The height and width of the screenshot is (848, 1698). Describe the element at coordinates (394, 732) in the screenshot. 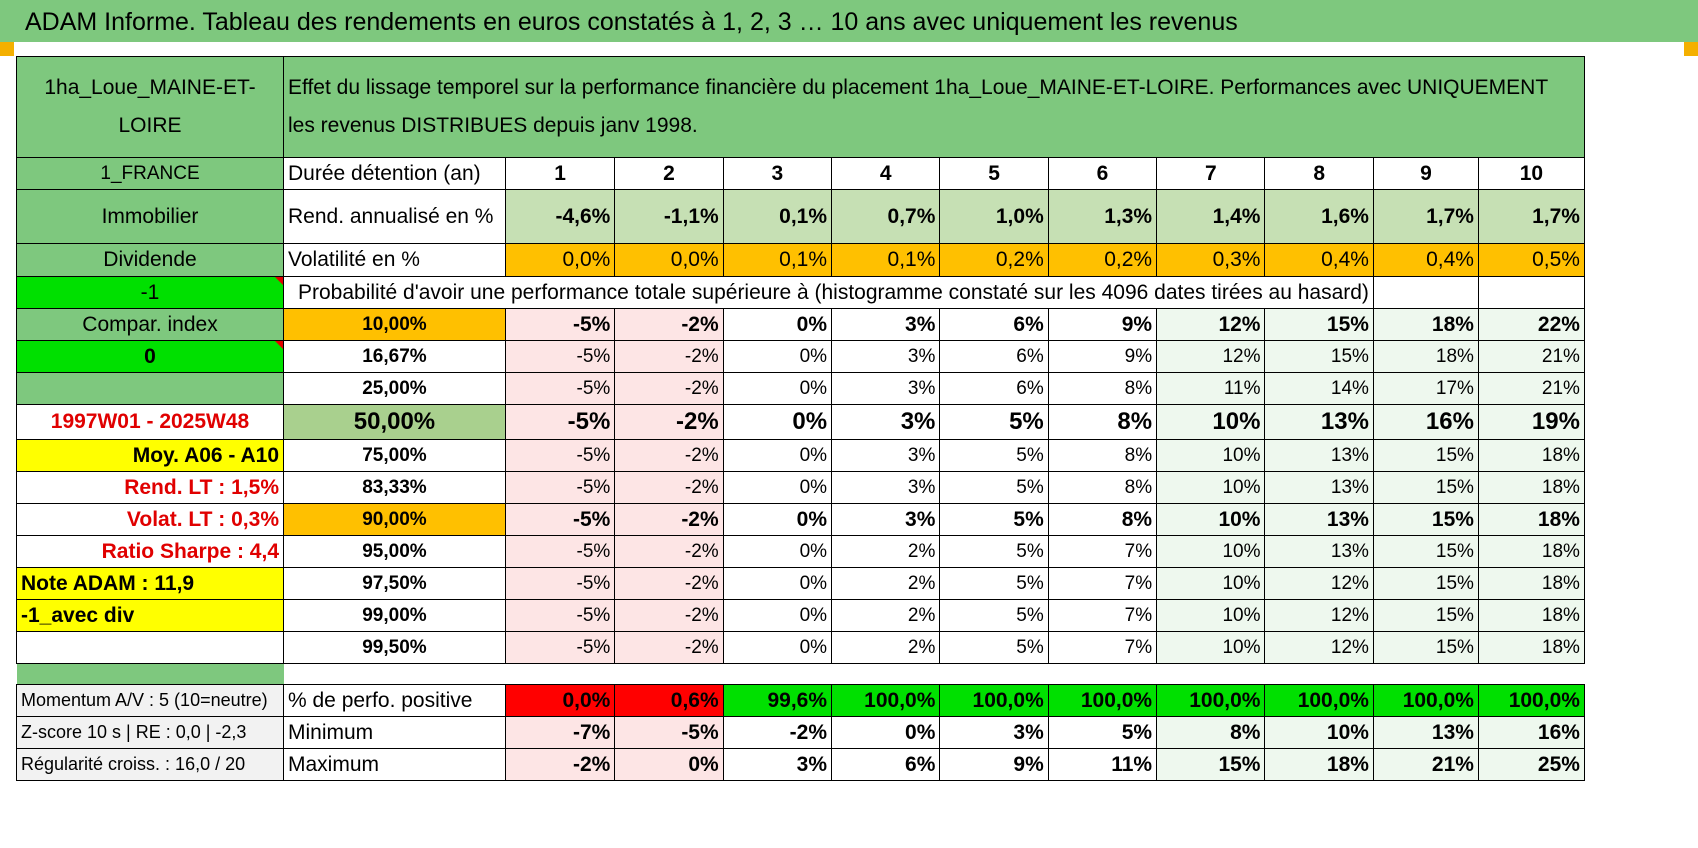

I see `footer-label: Minimum` at that location.